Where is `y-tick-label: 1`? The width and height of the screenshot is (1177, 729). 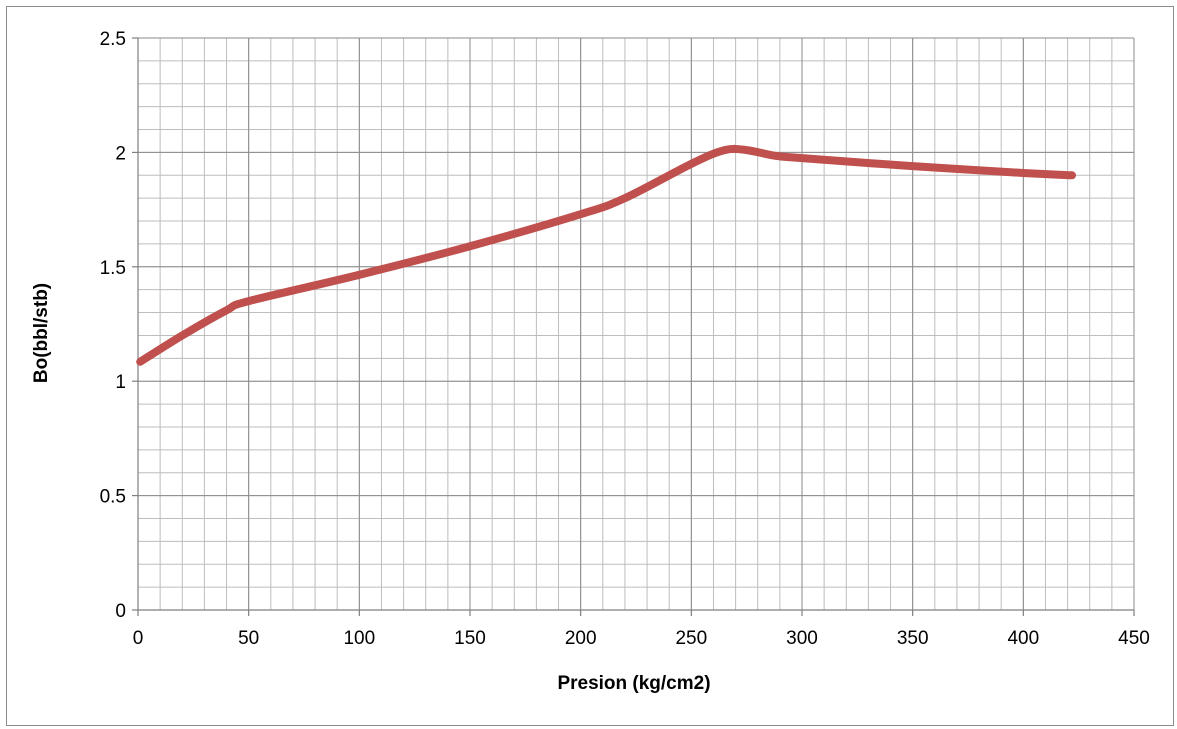 y-tick-label: 1 is located at coordinates (120, 382).